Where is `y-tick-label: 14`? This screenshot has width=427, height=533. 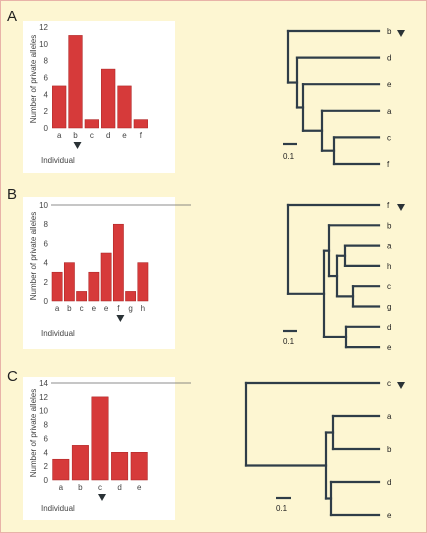
y-tick-label: 14 is located at coordinates (43, 383).